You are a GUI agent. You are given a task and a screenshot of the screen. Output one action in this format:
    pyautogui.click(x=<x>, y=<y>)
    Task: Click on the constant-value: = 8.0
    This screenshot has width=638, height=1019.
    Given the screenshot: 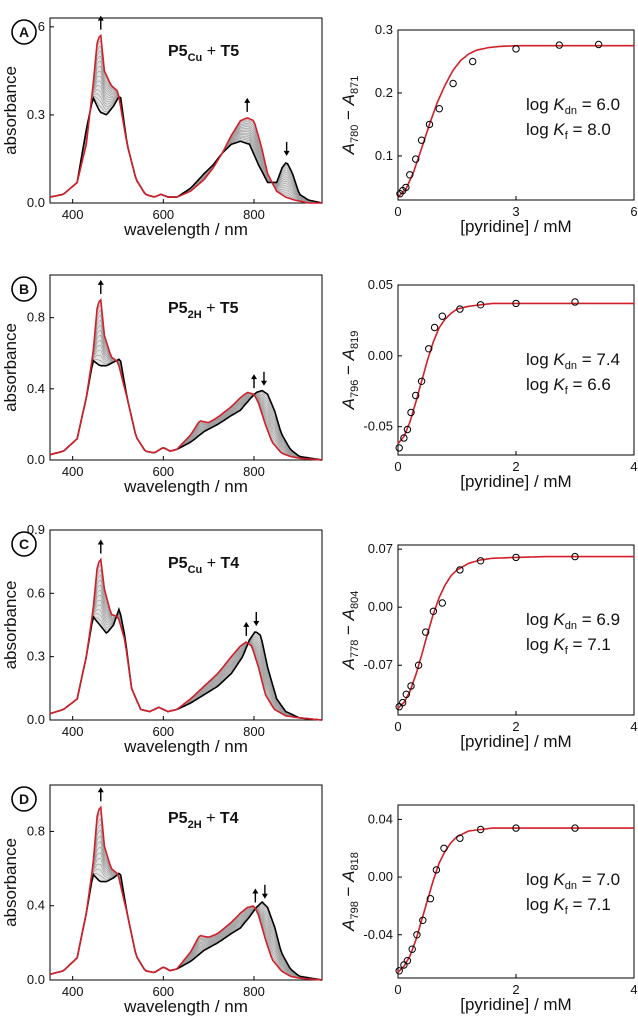 What is the action you would take?
    pyautogui.click(x=589, y=129)
    